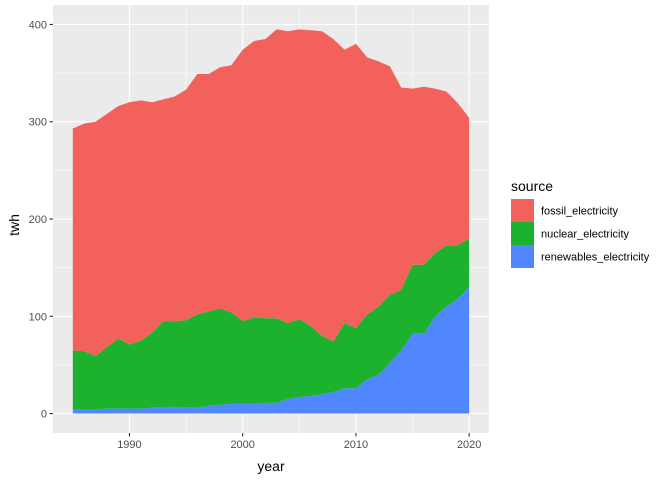 This screenshot has width=672, height=480. Describe the element at coordinates (38, 220) in the screenshot. I see `y-tick-label: 200` at that location.